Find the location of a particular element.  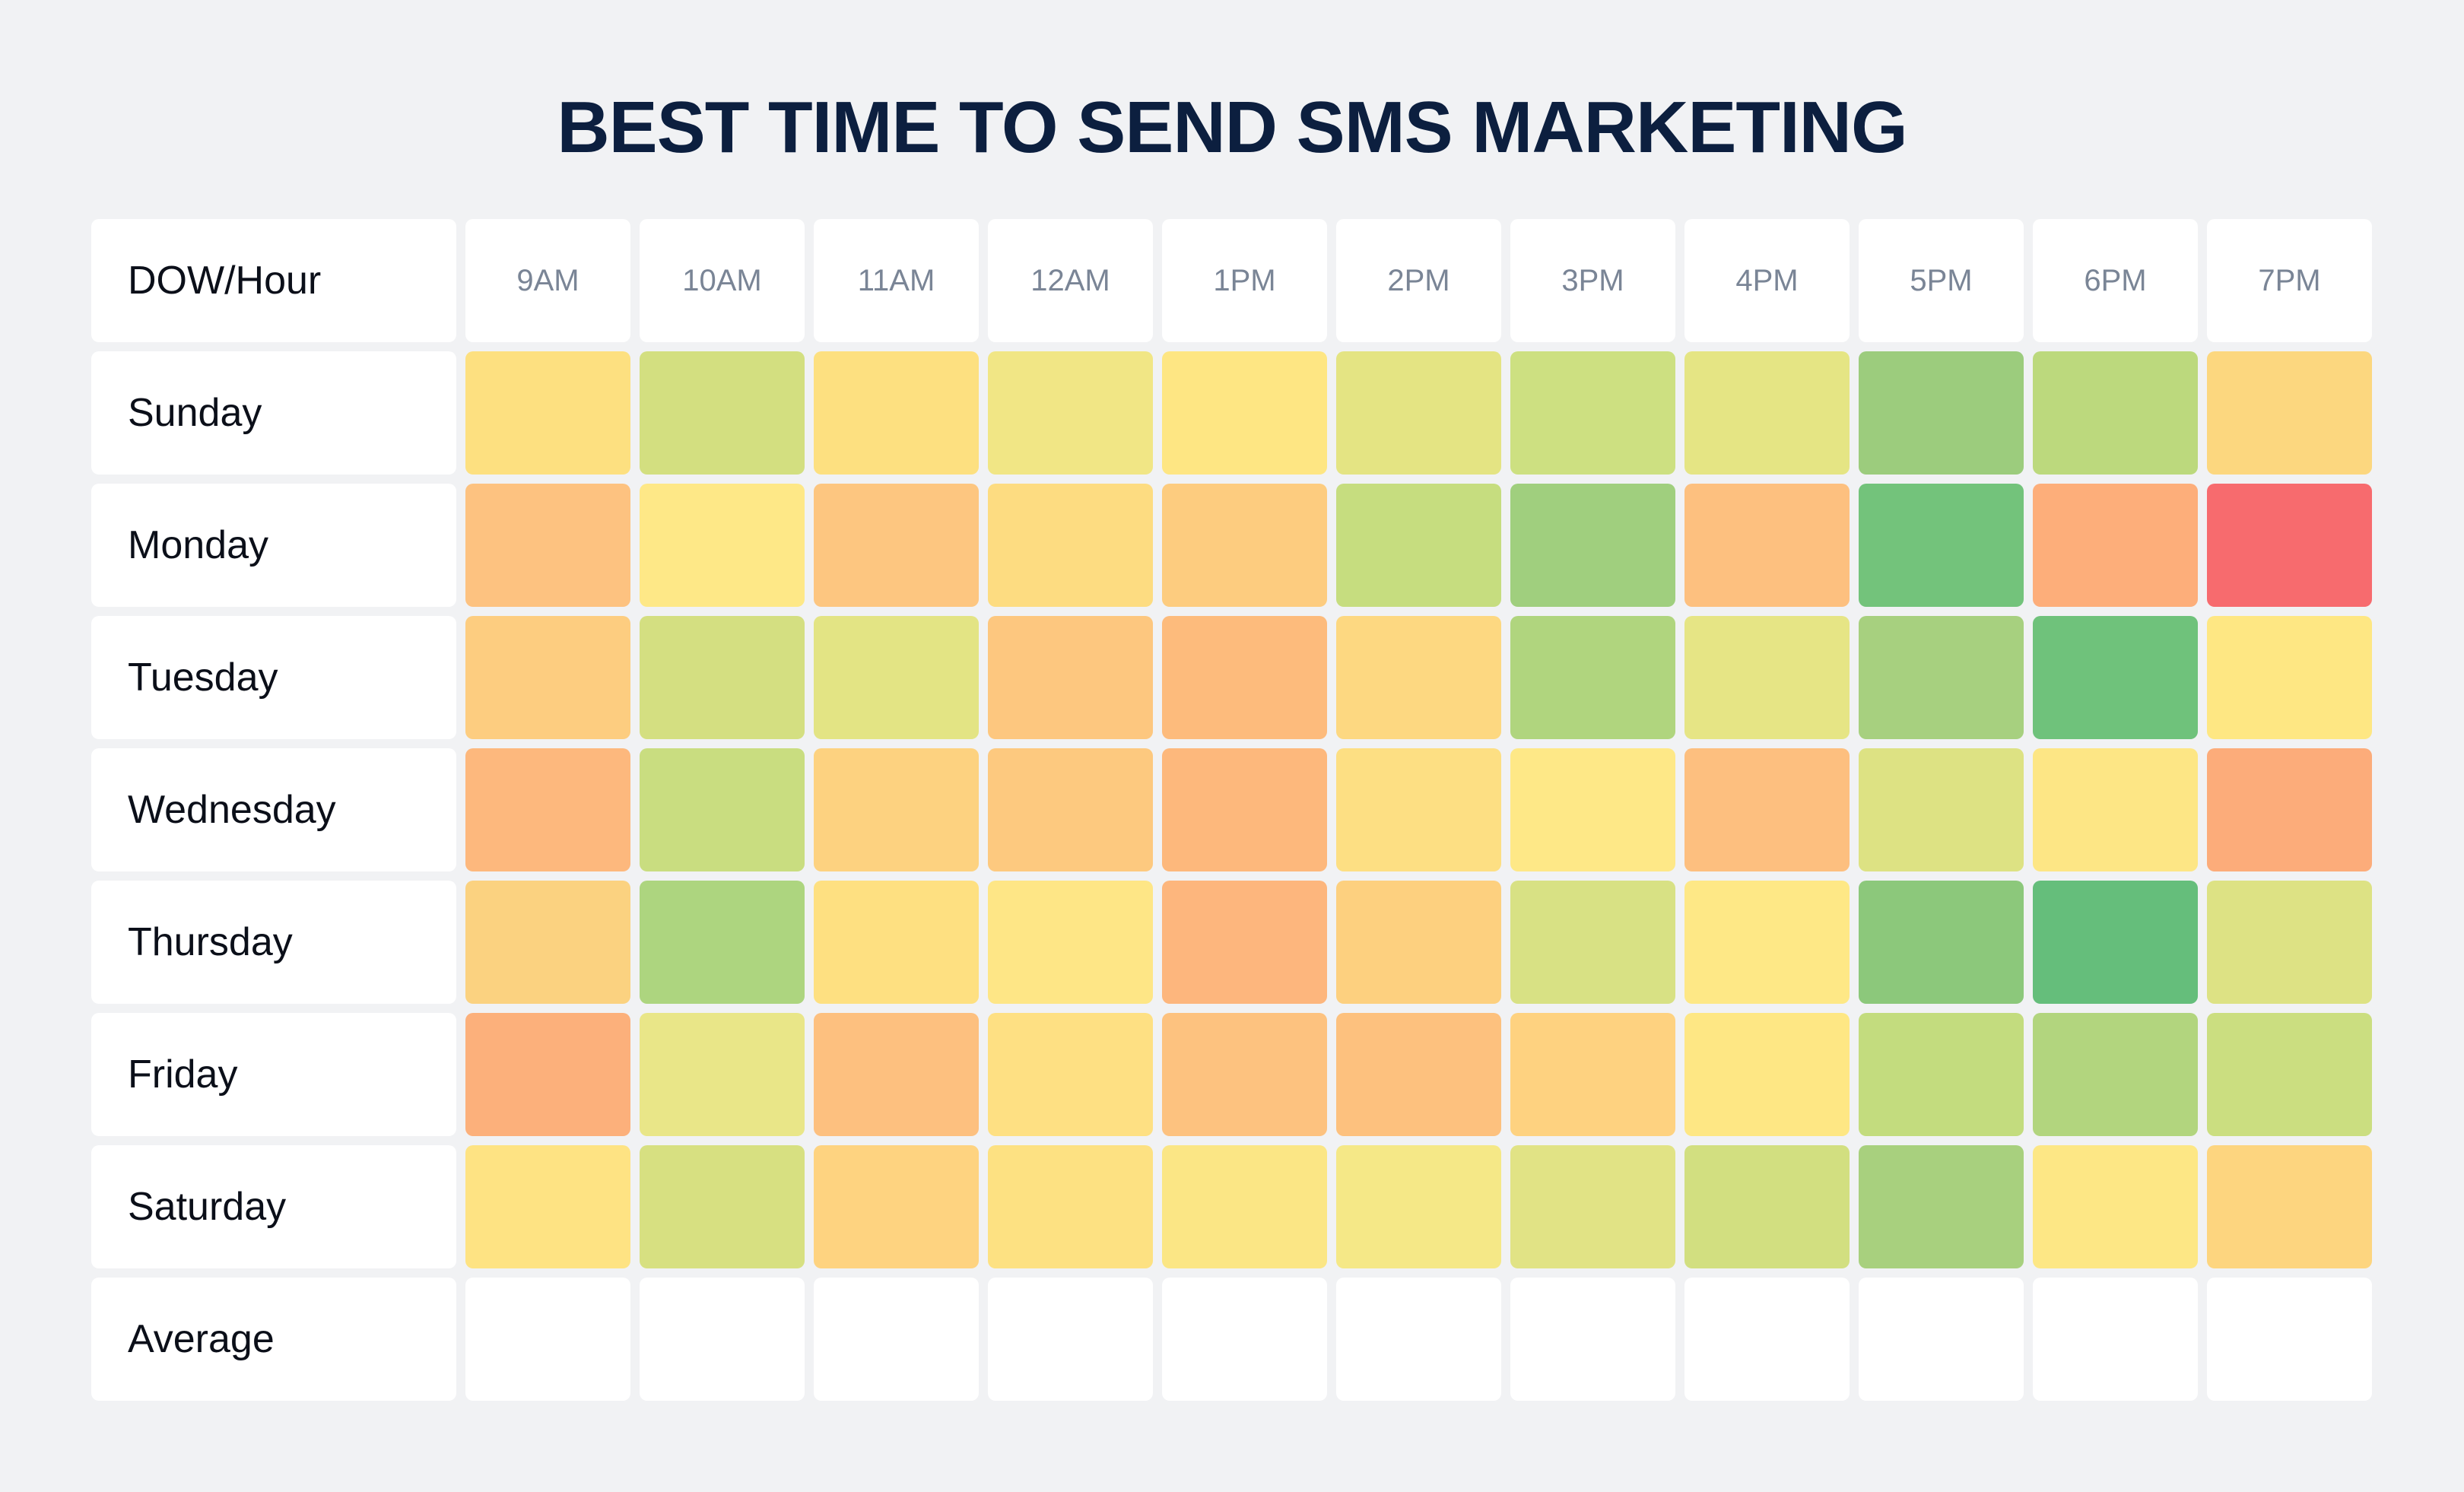

heat-cell-wednesday-1pm is located at coordinates (1244, 810).